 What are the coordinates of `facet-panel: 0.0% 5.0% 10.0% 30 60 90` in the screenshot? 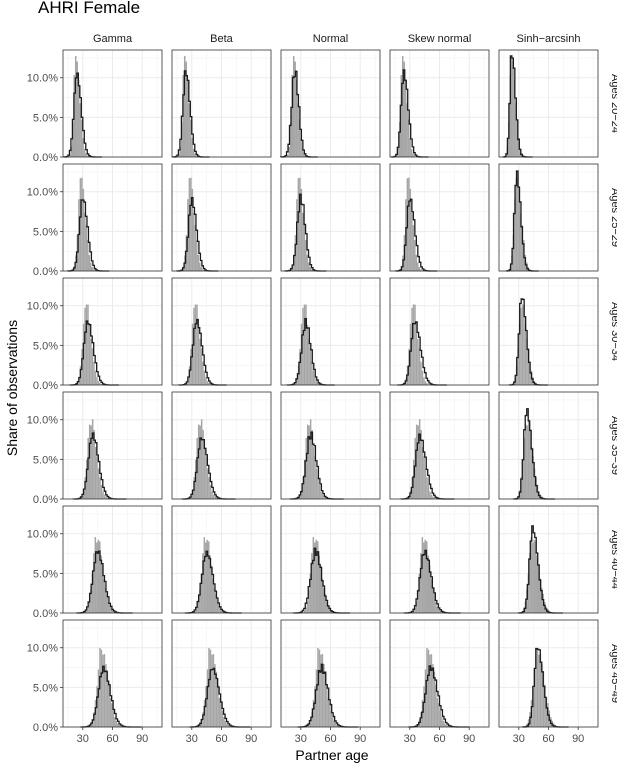 It's located at (95, 682).